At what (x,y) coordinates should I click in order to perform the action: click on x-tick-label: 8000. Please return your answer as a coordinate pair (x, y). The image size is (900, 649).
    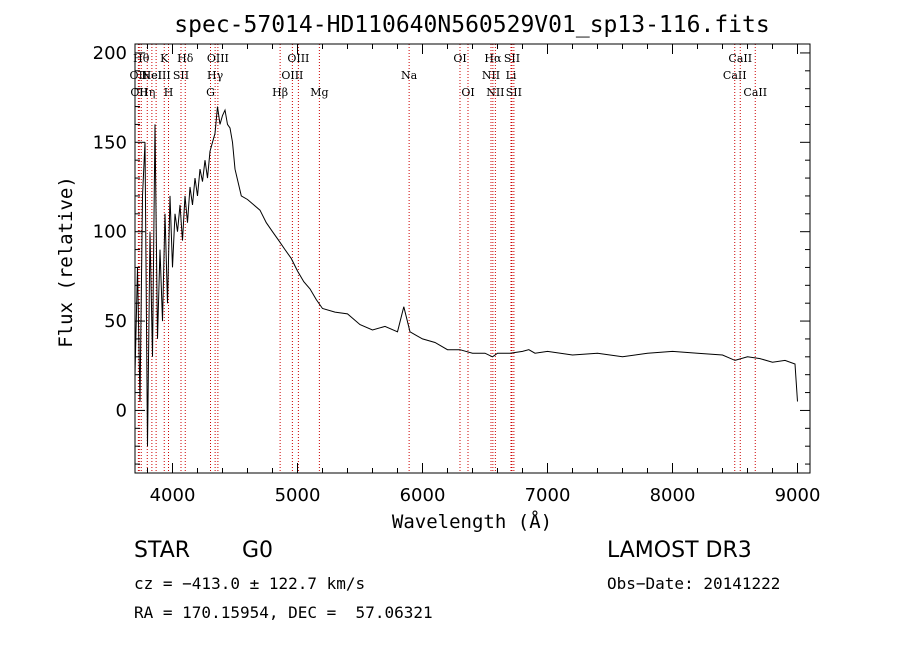
    Looking at the image, I should click on (673, 495).